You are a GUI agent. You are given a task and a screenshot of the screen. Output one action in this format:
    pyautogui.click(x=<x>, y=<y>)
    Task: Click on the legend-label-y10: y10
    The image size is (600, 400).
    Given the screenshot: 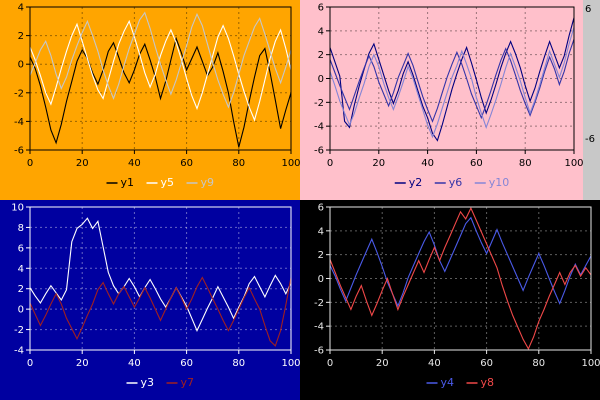 What is the action you would take?
    pyautogui.click(x=499, y=182)
    